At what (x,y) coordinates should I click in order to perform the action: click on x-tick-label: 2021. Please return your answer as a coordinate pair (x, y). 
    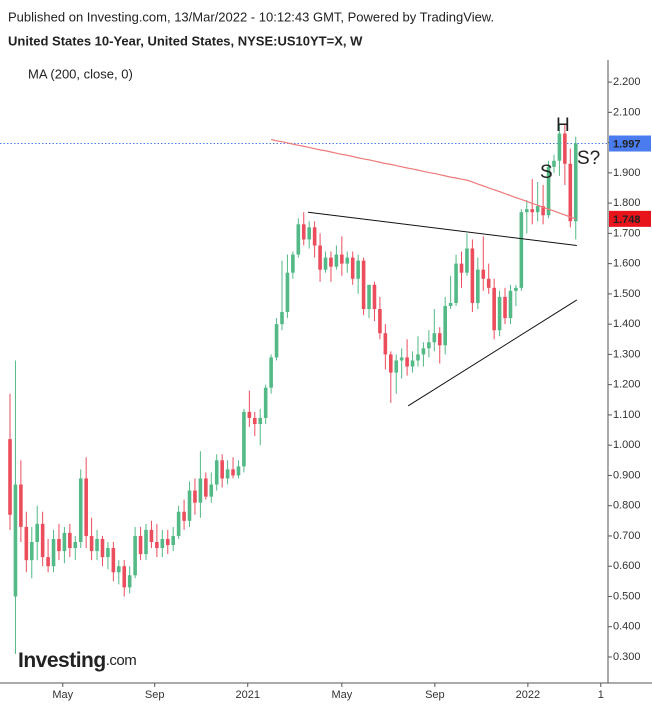
    Looking at the image, I should click on (247, 695).